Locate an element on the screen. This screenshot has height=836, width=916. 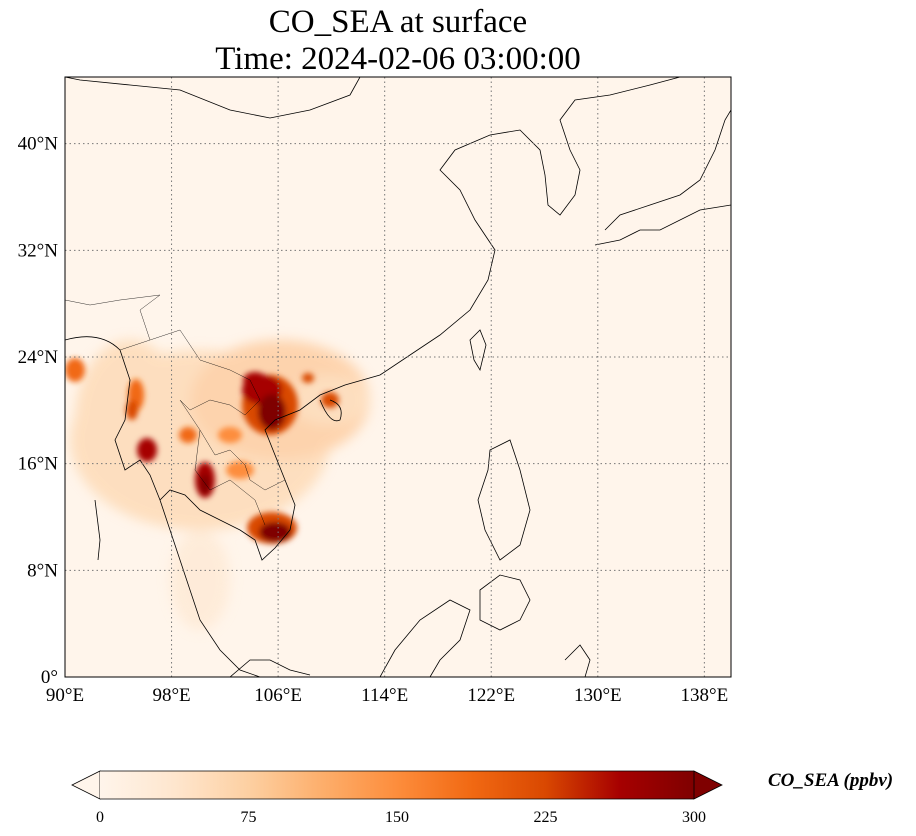
y-tick-label: 40°N is located at coordinates (38, 144).